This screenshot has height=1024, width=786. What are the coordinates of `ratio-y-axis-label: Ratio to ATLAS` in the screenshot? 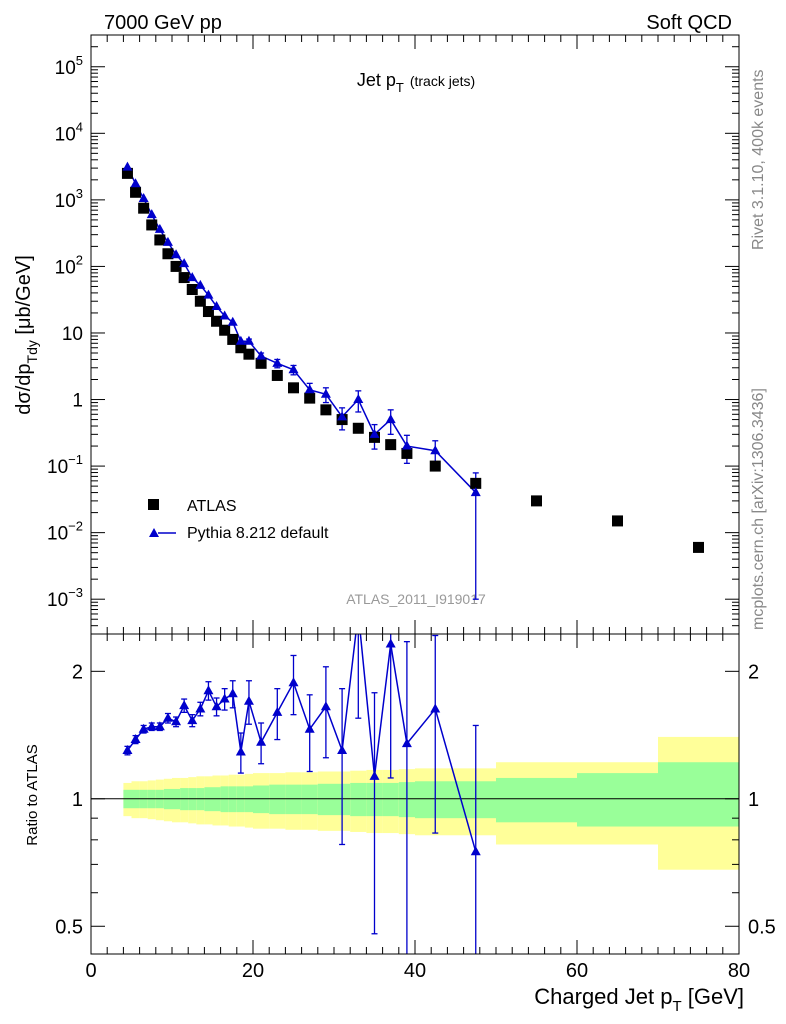 It's located at (32, 794).